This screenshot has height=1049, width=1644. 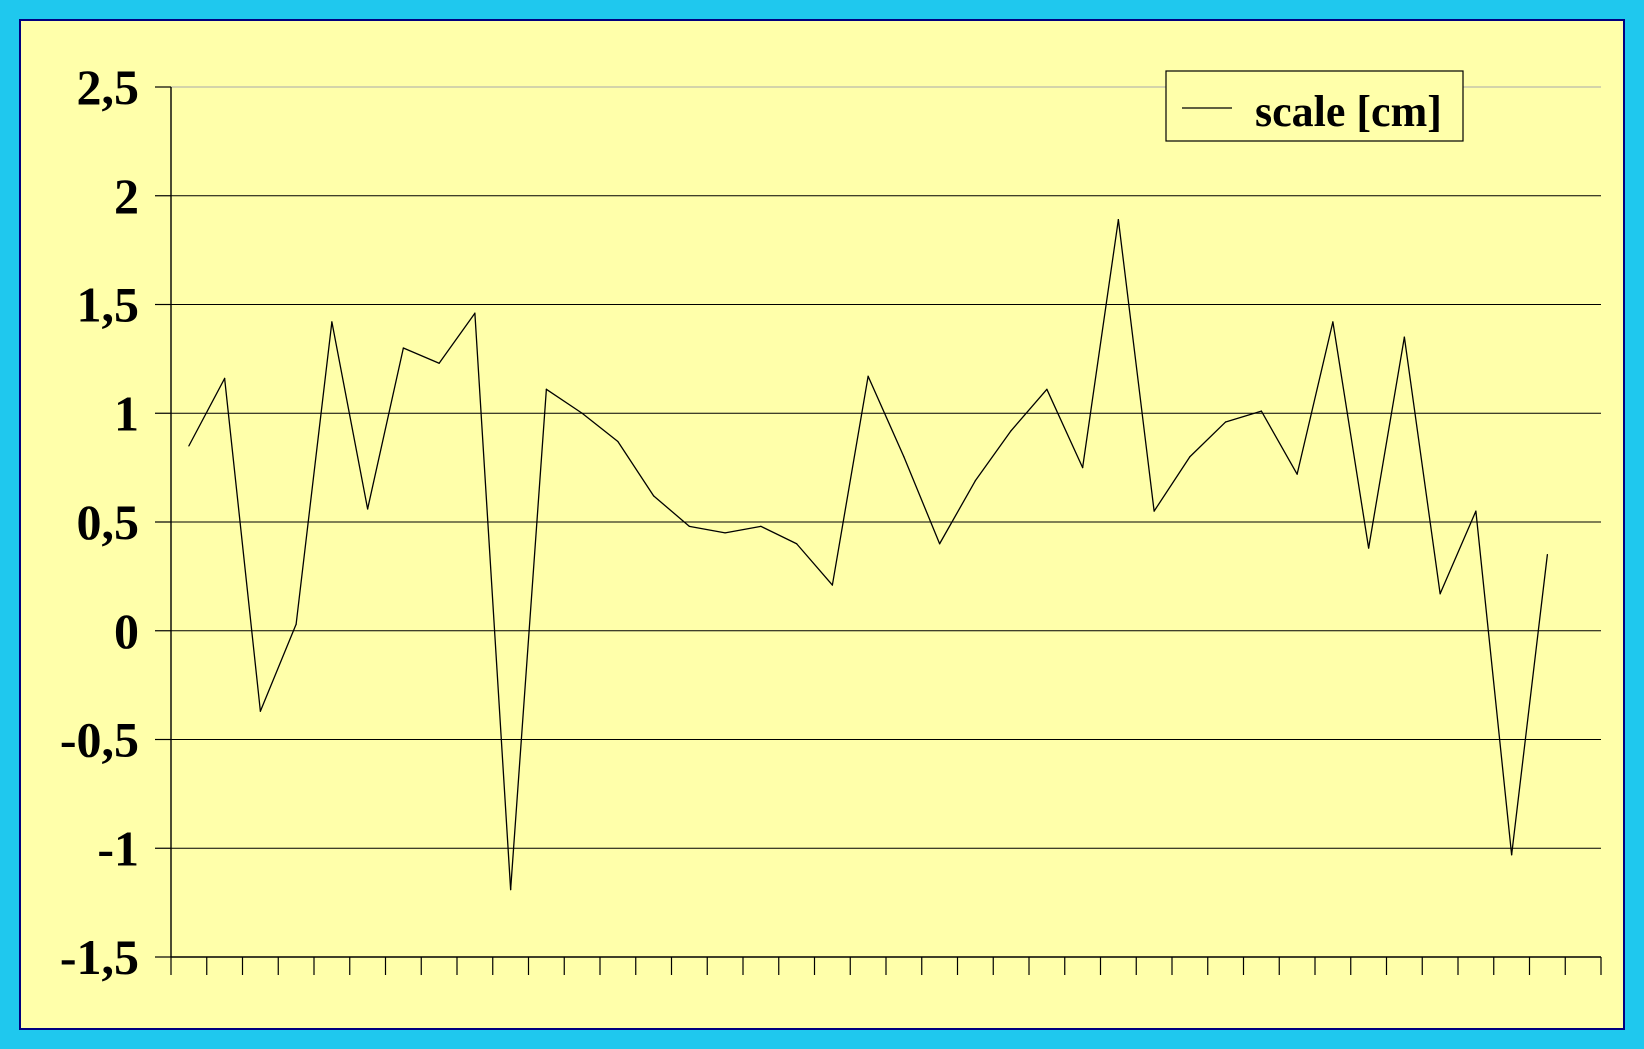 What do you see at coordinates (108, 522) in the screenshot?
I see `y-tick-label: 0,5` at bounding box center [108, 522].